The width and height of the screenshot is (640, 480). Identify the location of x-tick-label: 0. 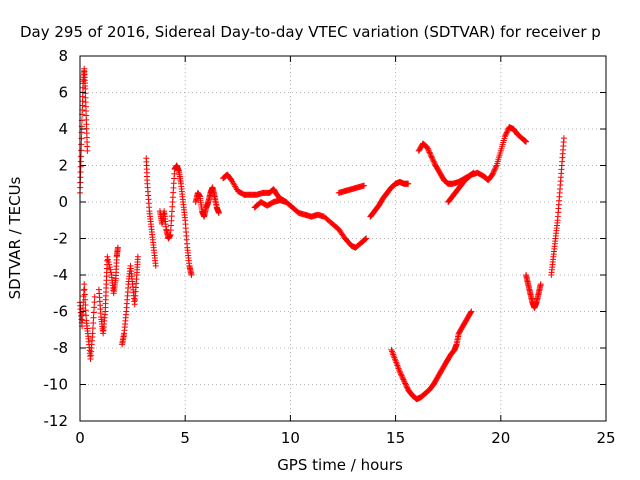
(80, 438).